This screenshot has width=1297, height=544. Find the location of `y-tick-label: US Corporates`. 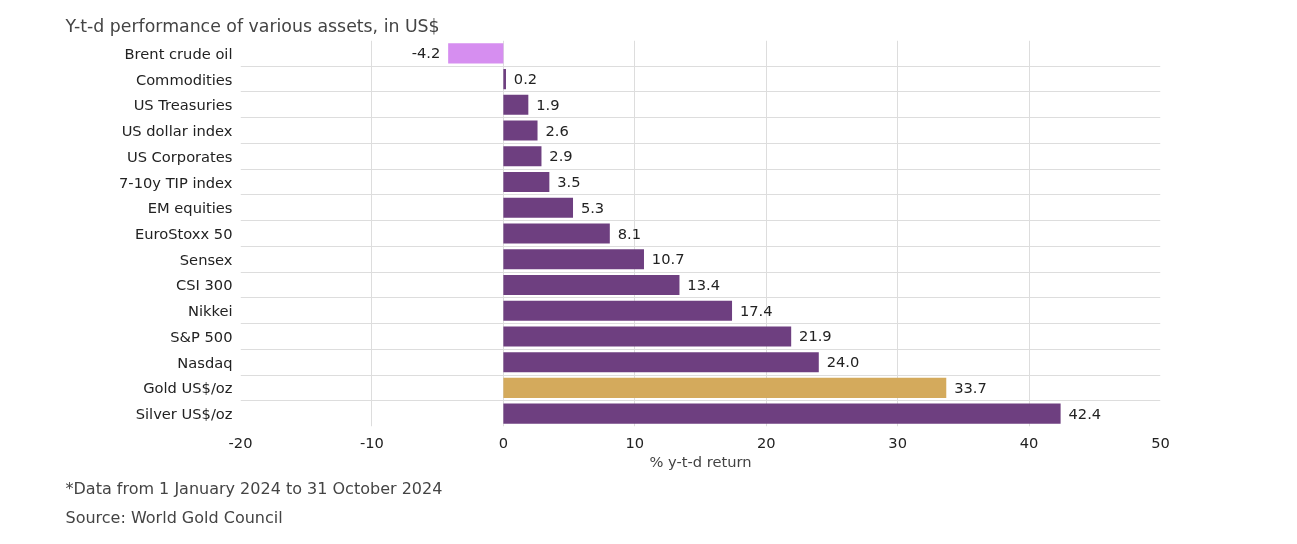

y-tick-label: US Corporates is located at coordinates (179, 156).